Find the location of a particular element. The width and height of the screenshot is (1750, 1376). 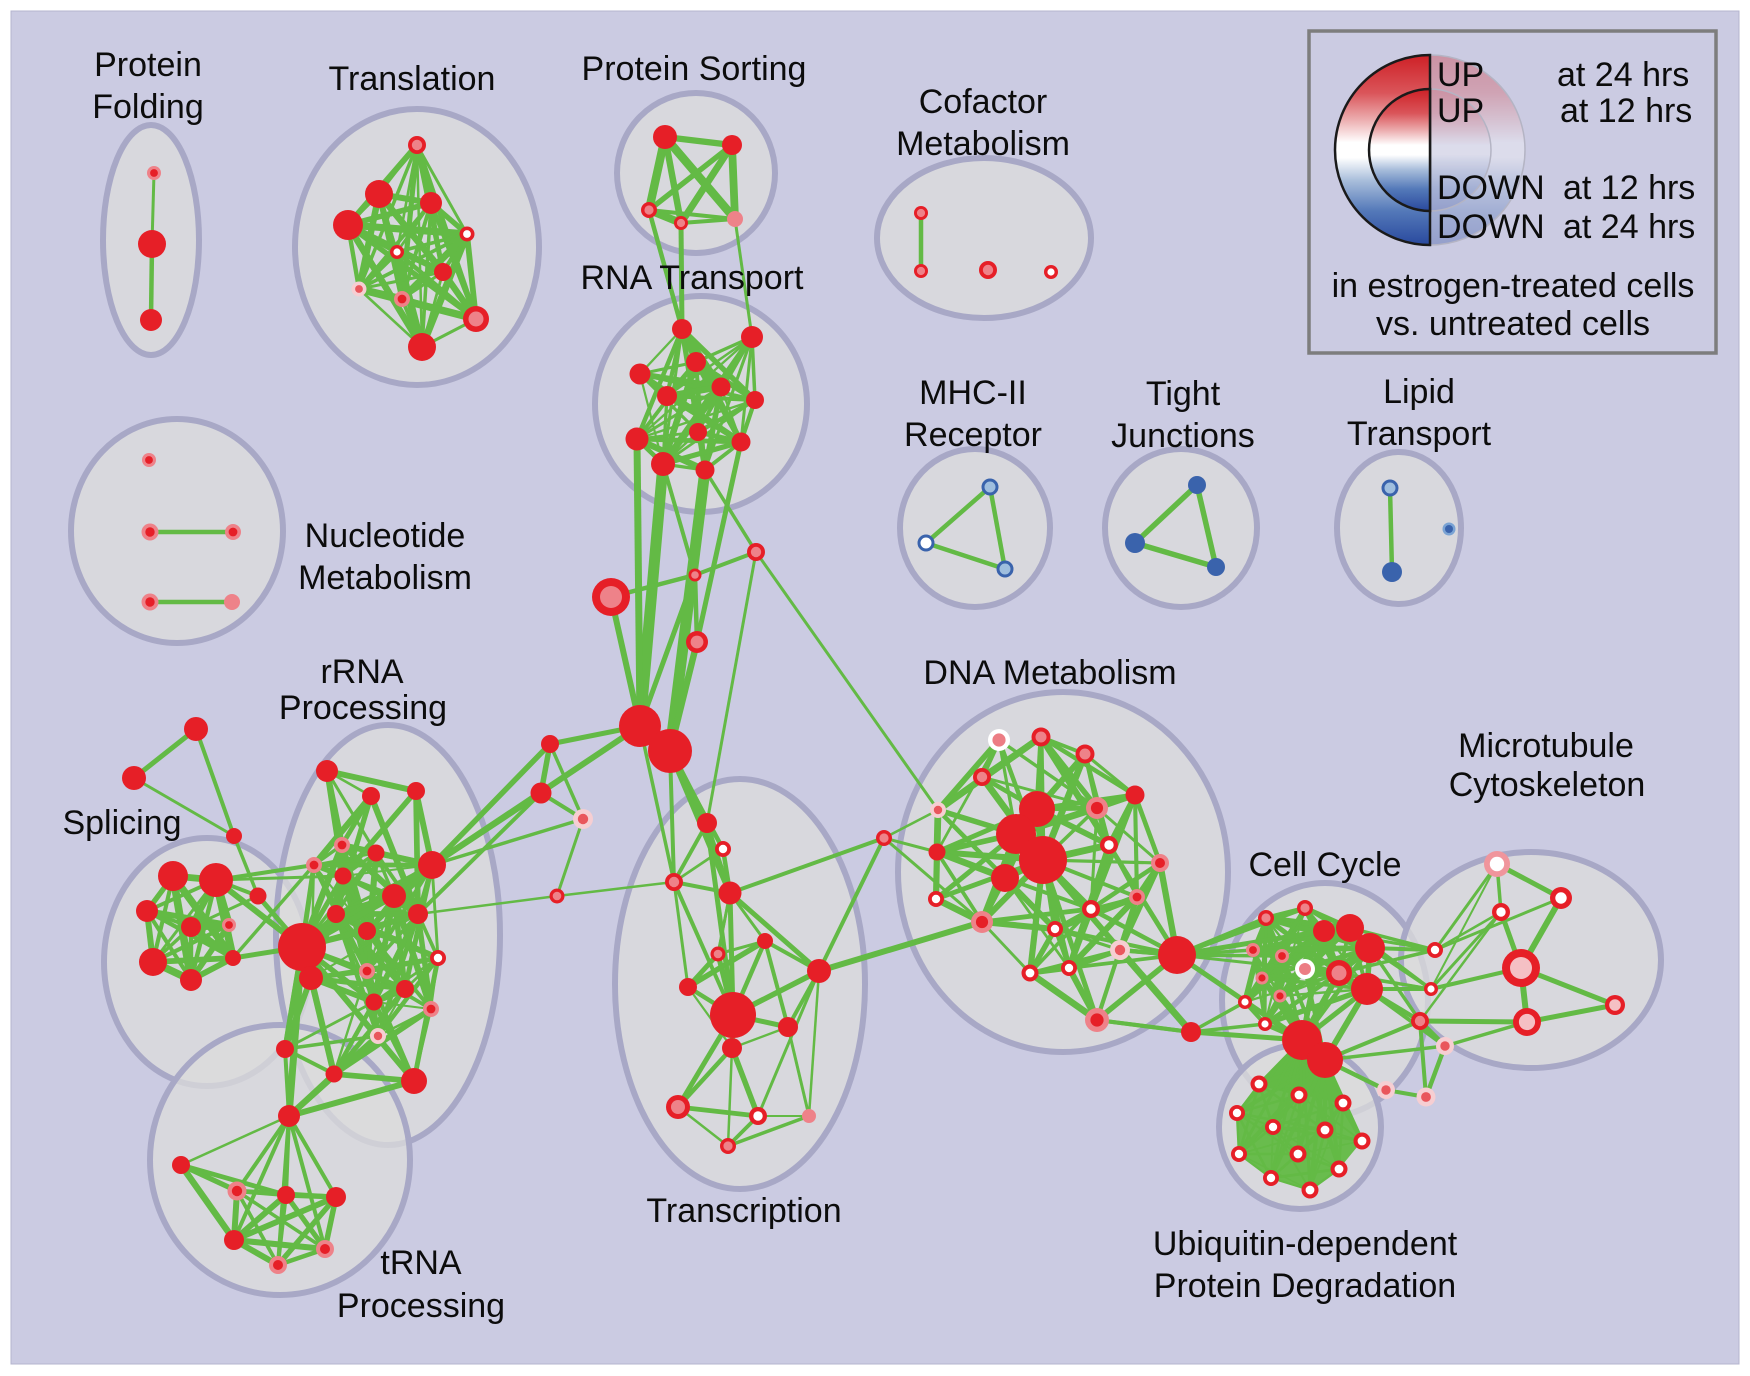

svg-text: Tight is located at coordinates (1183, 394).